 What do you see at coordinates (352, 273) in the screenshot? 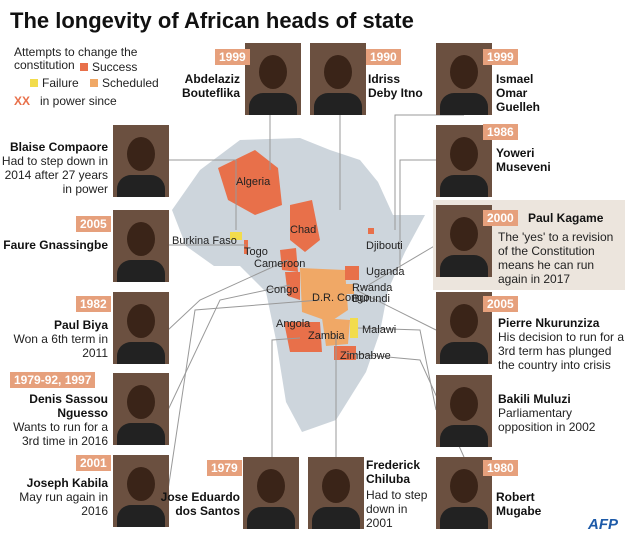
I see `uganda-area` at bounding box center [352, 273].